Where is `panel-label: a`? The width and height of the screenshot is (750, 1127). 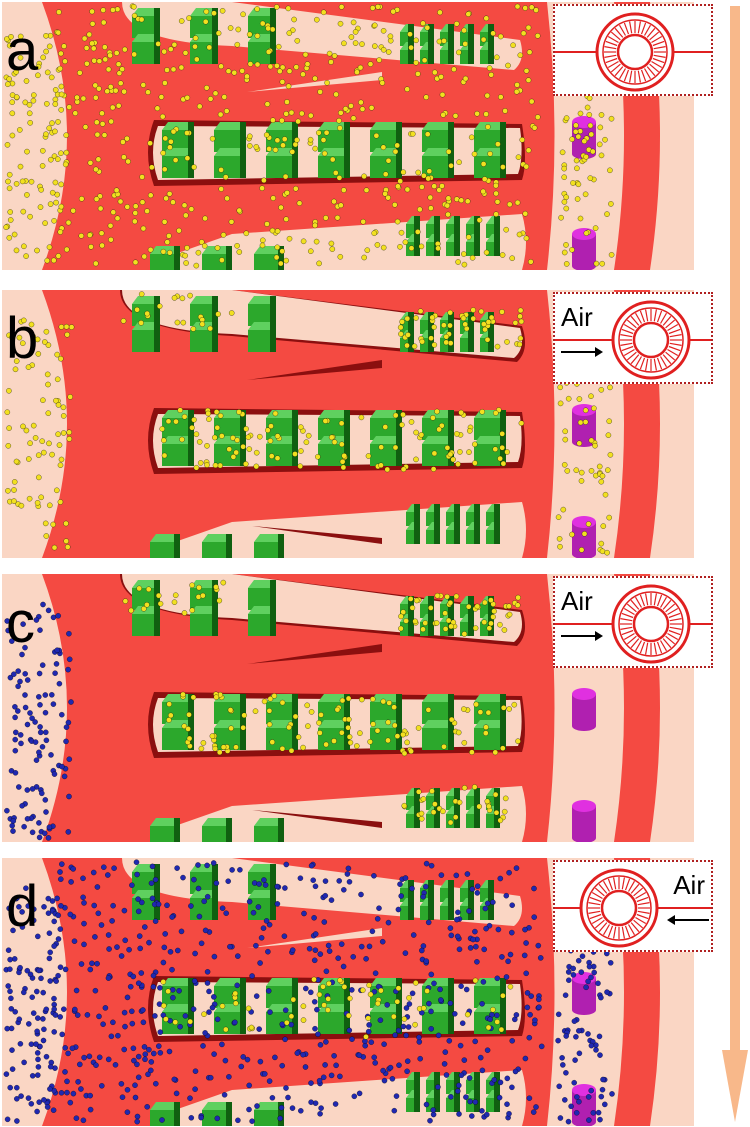 panel-label: a is located at coordinates (22, 50).